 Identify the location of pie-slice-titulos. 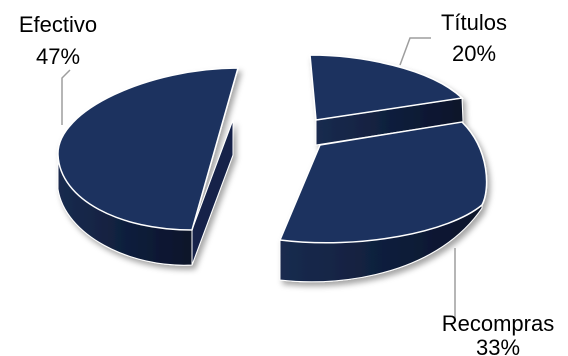
(386, 100).